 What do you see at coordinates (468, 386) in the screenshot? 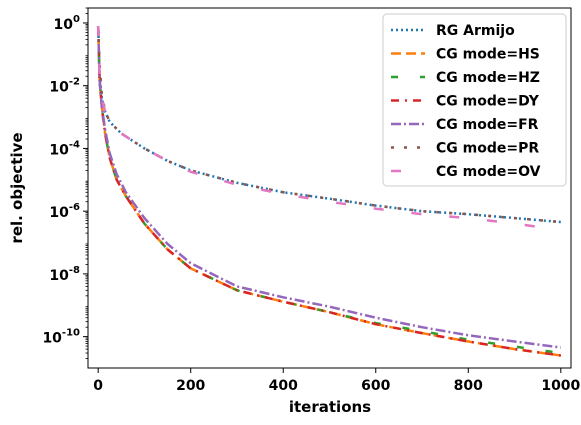
I see `x-tick-label-4: 800` at bounding box center [468, 386].